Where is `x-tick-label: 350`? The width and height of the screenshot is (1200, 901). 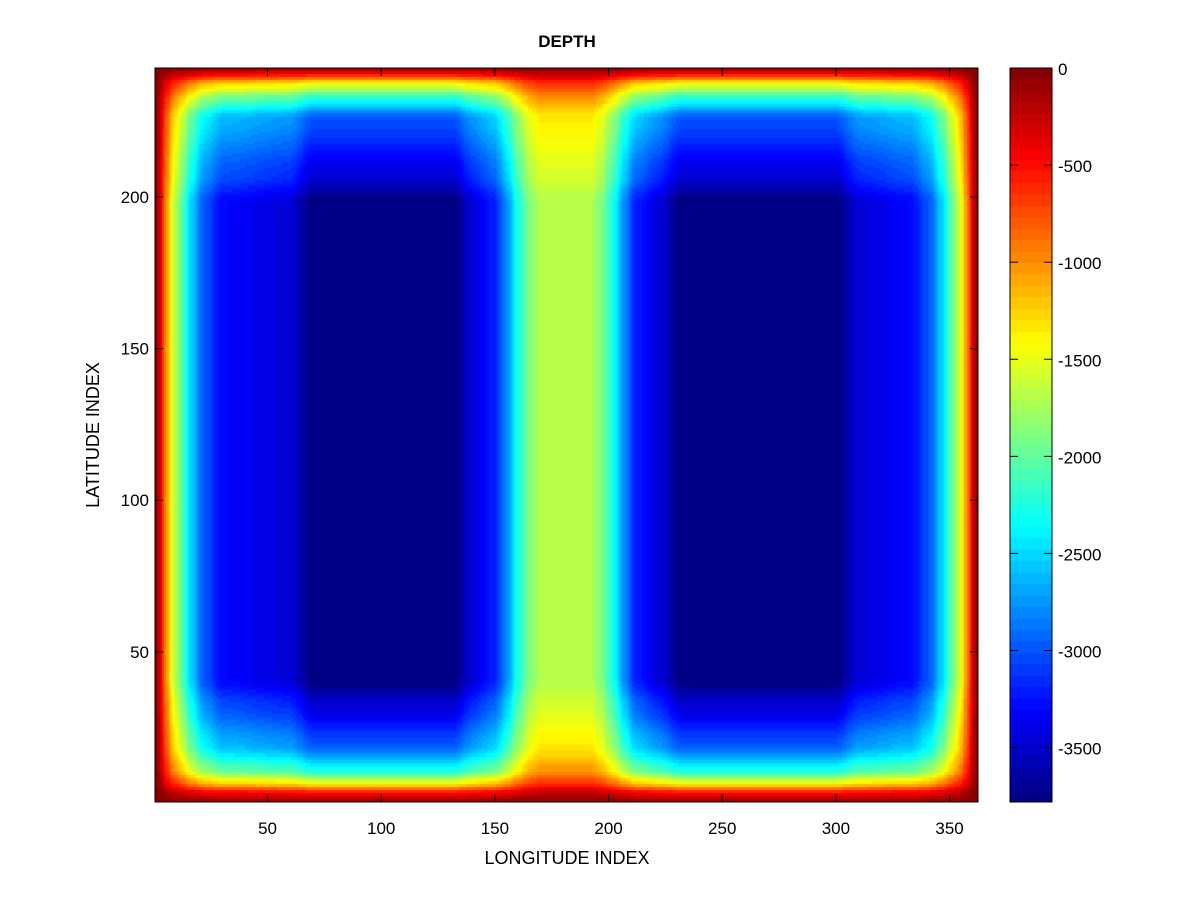
x-tick-label: 350 is located at coordinates (949, 828).